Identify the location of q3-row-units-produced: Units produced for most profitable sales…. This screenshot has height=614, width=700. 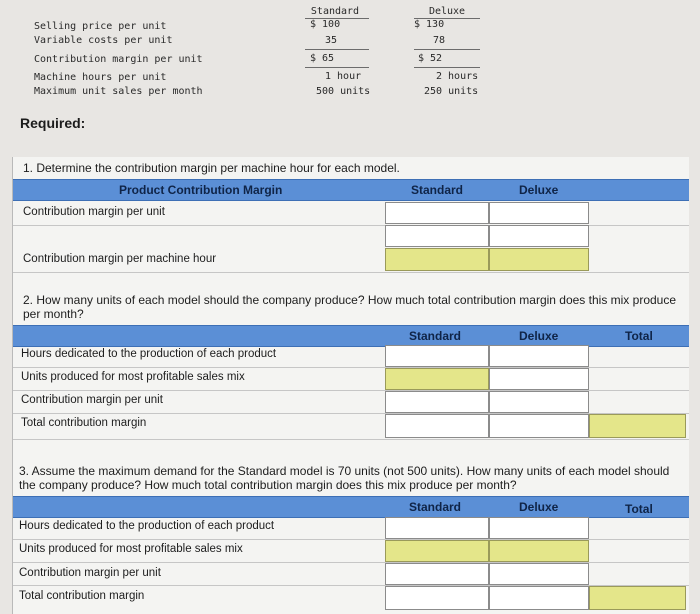
(131, 549).